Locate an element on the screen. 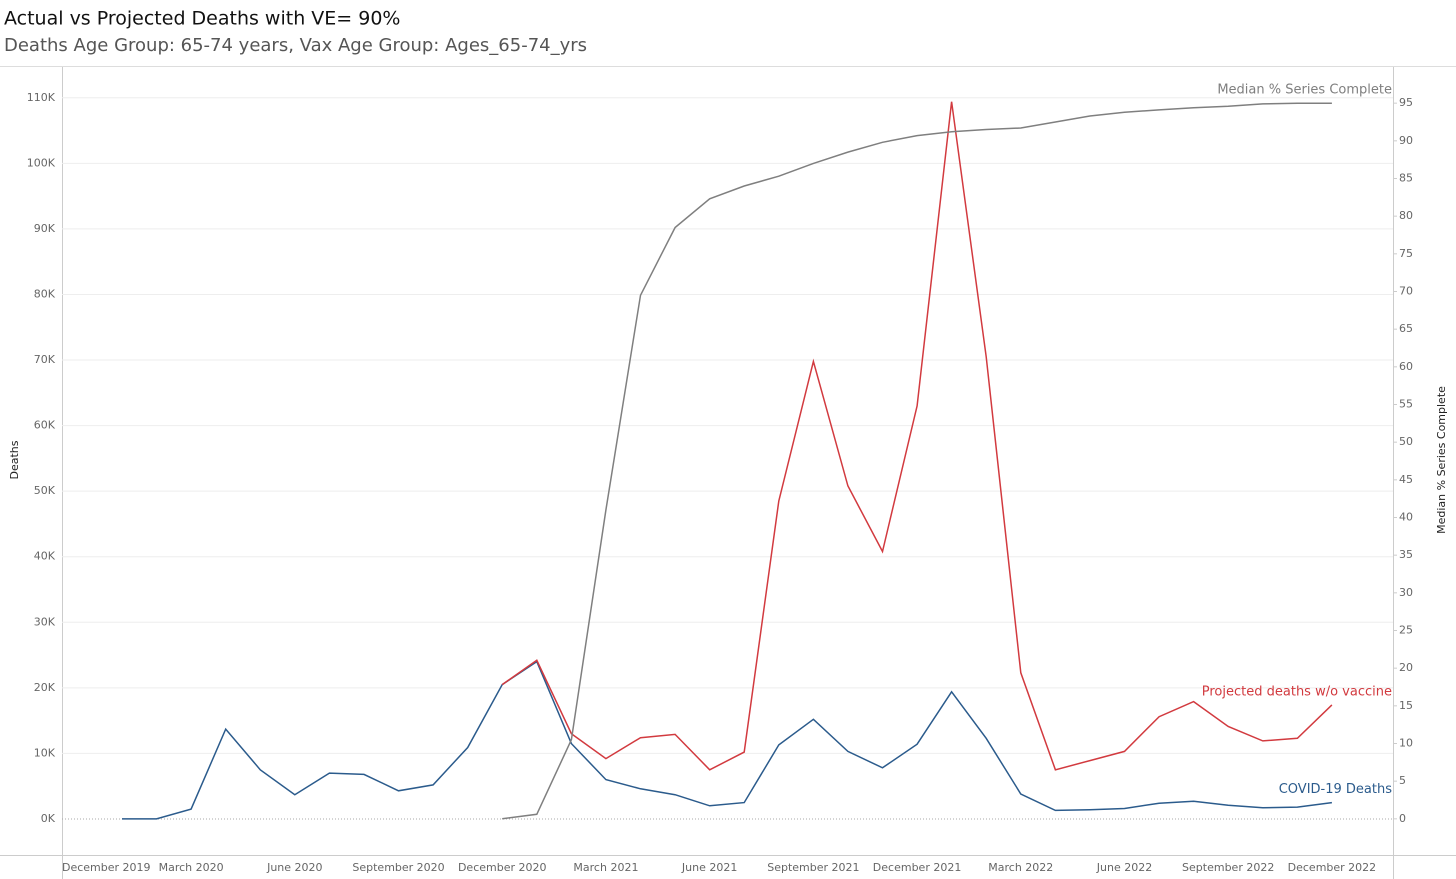 This screenshot has width=1456, height=879. y2-tick-label: 85 is located at coordinates (1406, 177).